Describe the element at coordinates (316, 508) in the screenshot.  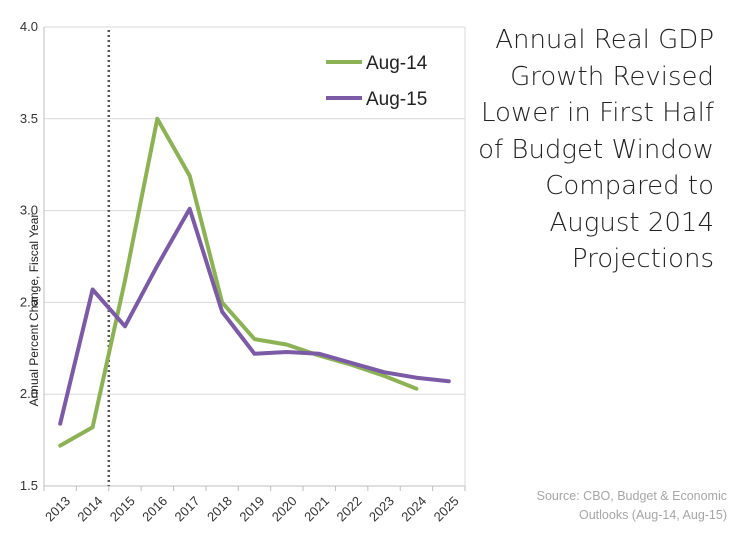
I see `x-tick-label: 2021` at that location.